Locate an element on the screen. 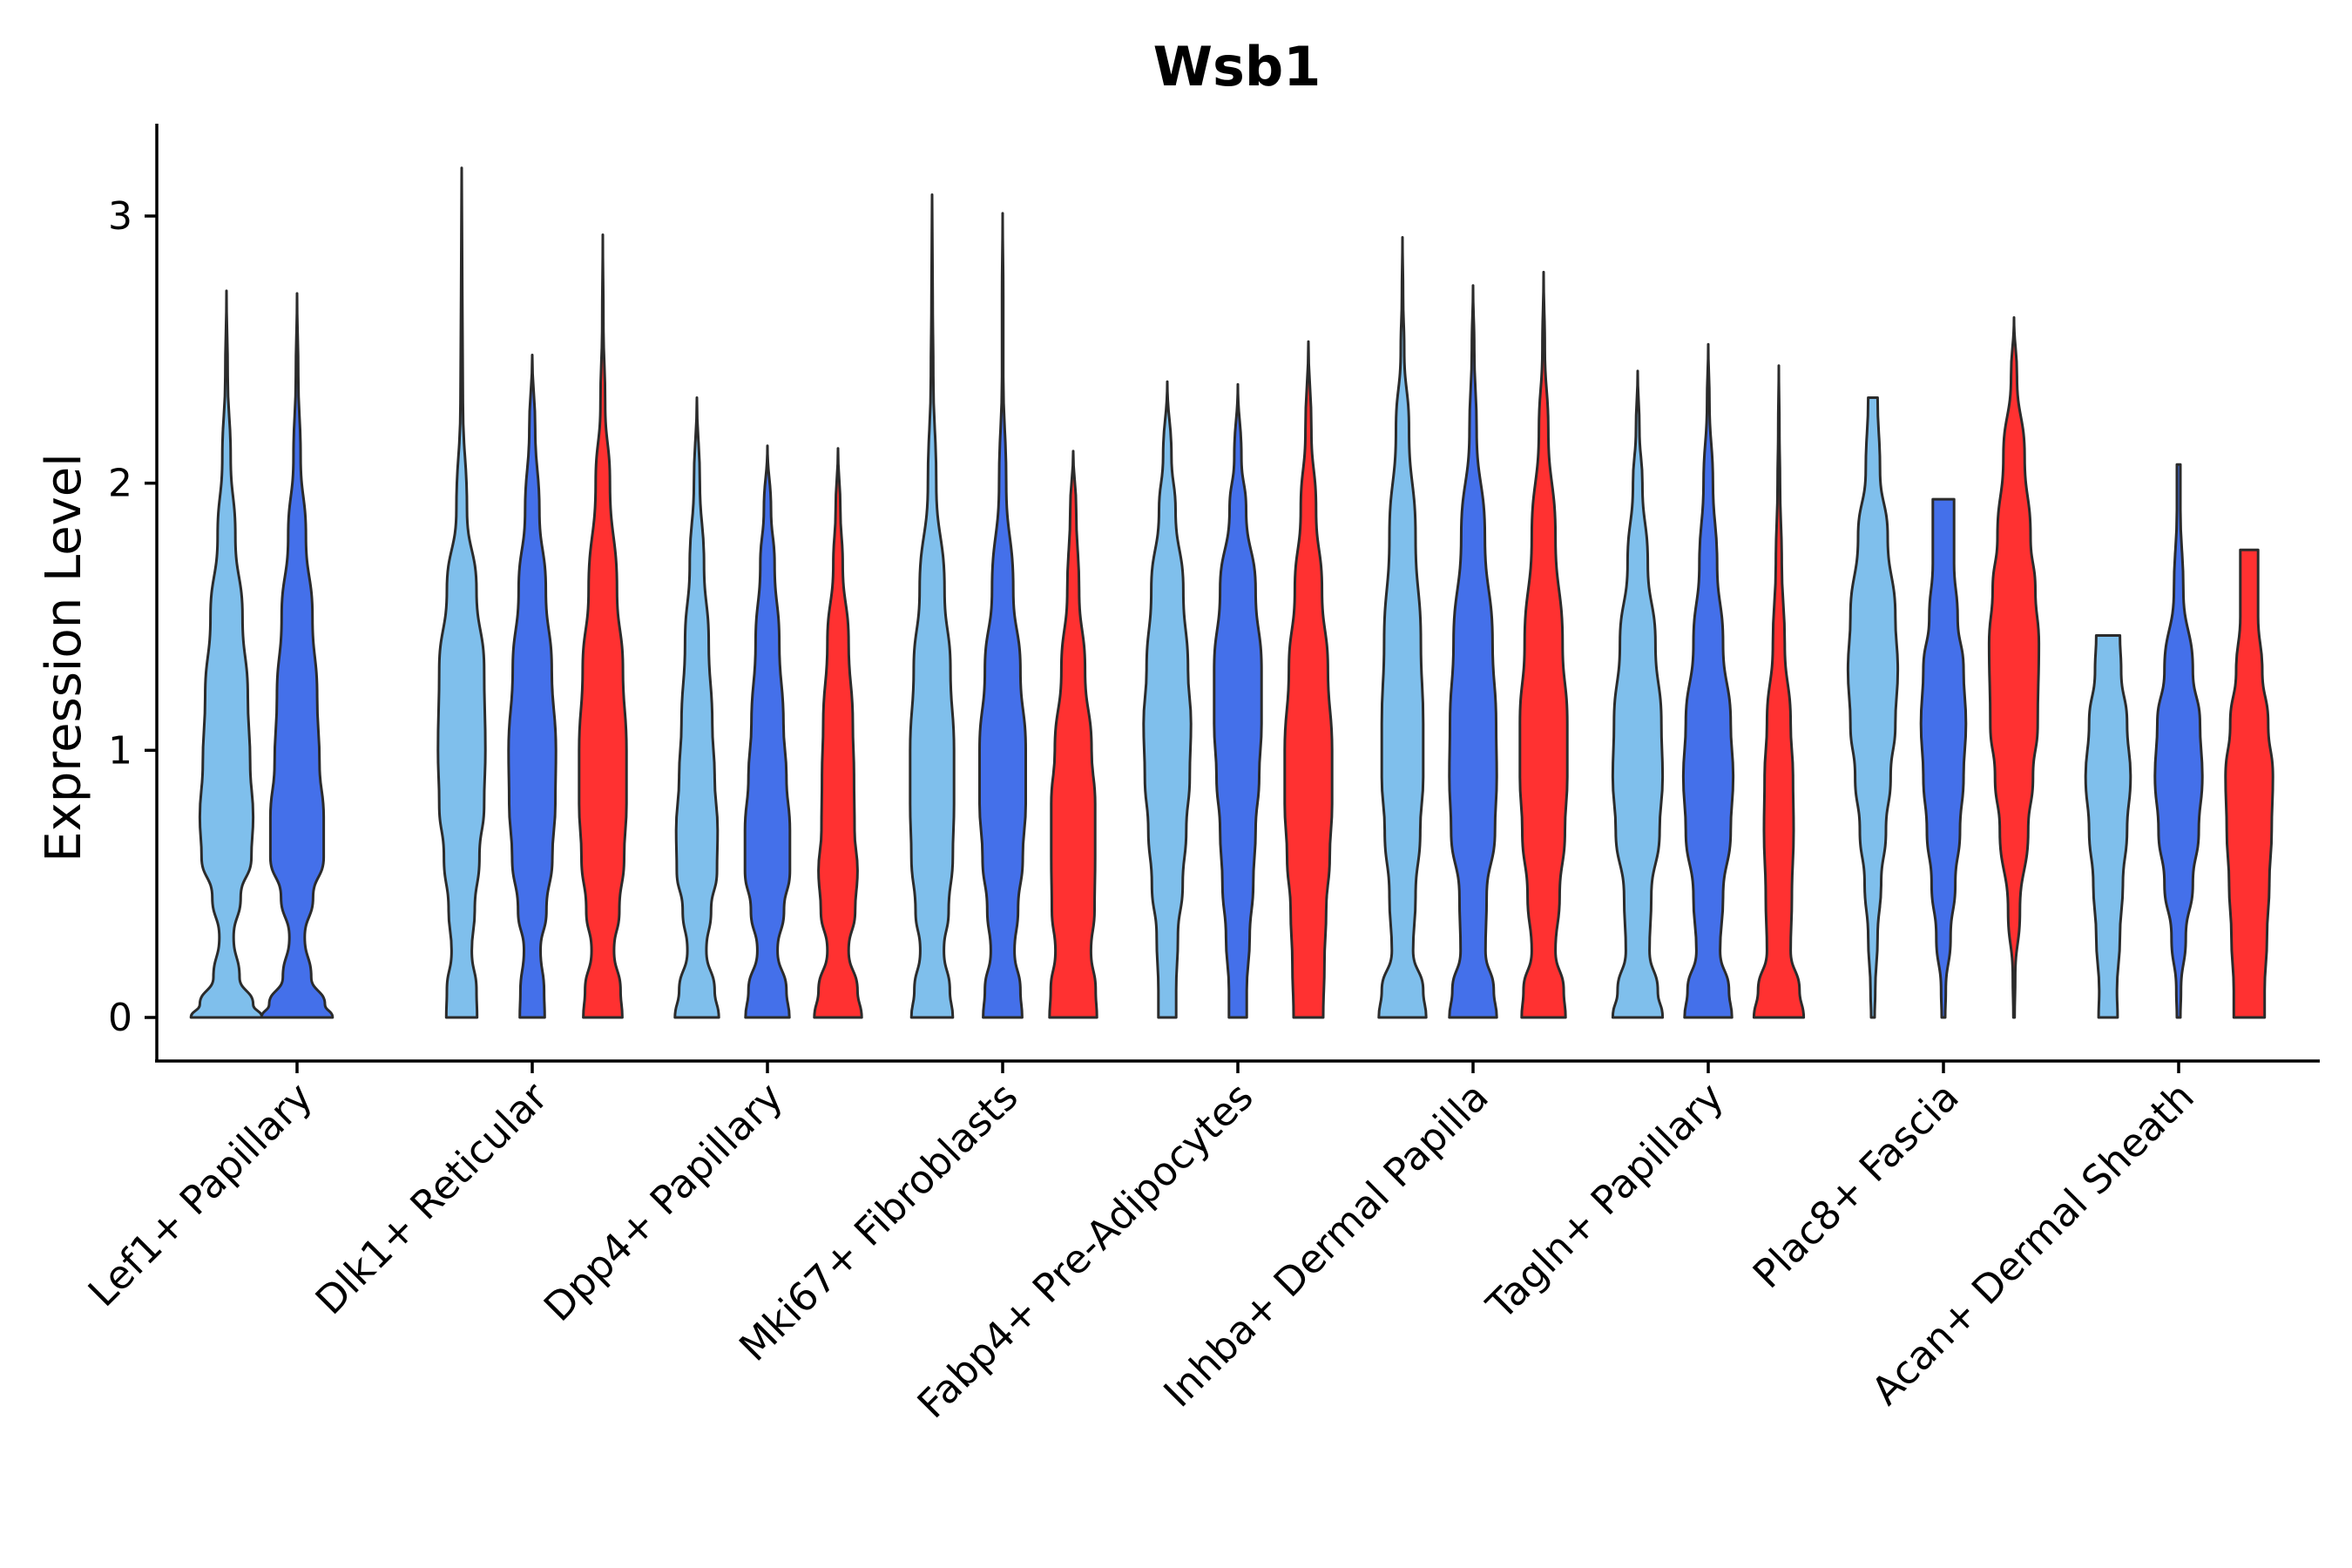 This screenshot has width=2352, height=1568. x-tick-label-lef1-papillary: Lef1+ Papillary is located at coordinates (200, 1194).